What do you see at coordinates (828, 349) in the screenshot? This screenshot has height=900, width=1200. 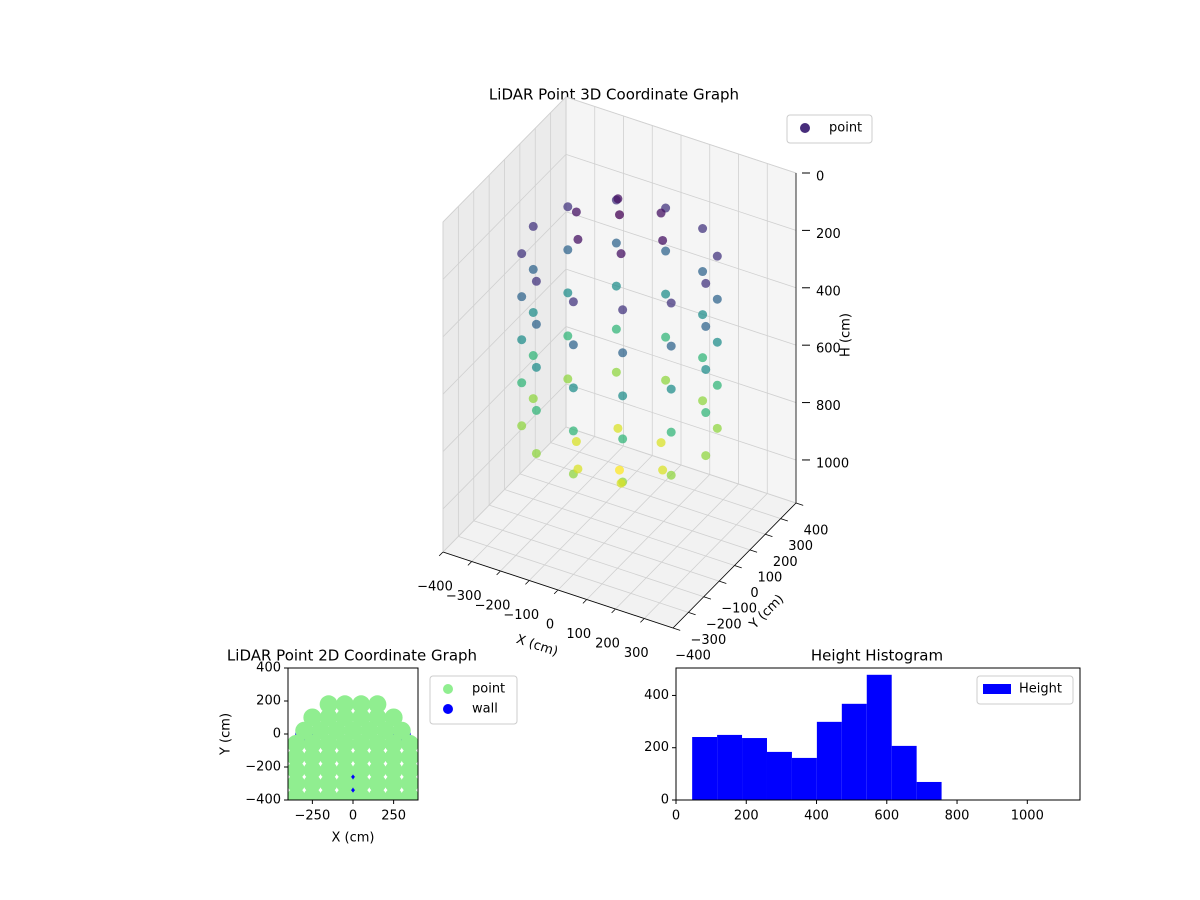 I see `z-tick-label: 600` at bounding box center [828, 349].